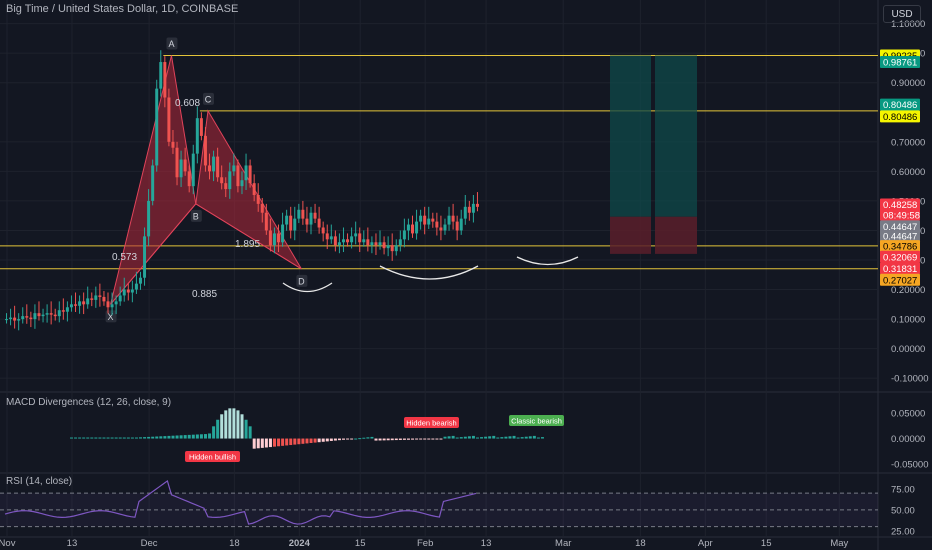 This screenshot has height=550, width=932. I want to click on y-tick-label: 0.90000, so click(908, 83).